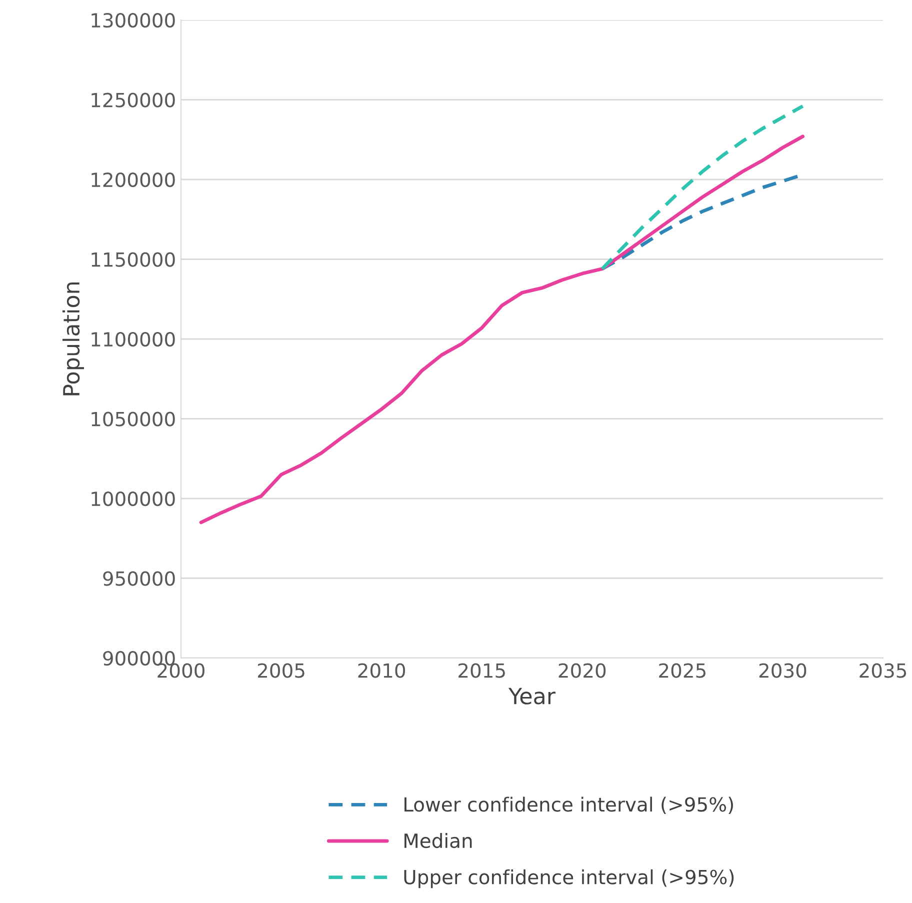  I want to click on x-tick-label: 2020, so click(582, 670).